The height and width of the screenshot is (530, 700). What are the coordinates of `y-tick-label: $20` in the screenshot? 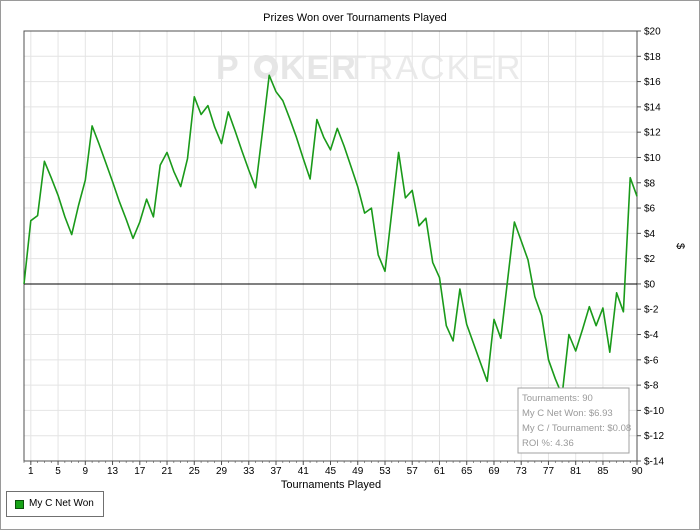 It's located at (652, 32).